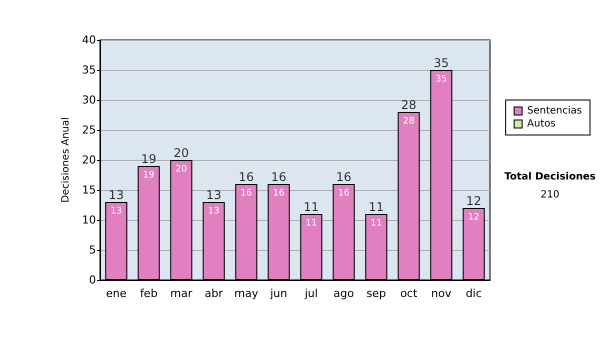 This screenshot has width=600, height=340. What do you see at coordinates (441, 293) in the screenshot?
I see `x-tick-label: nov` at bounding box center [441, 293].